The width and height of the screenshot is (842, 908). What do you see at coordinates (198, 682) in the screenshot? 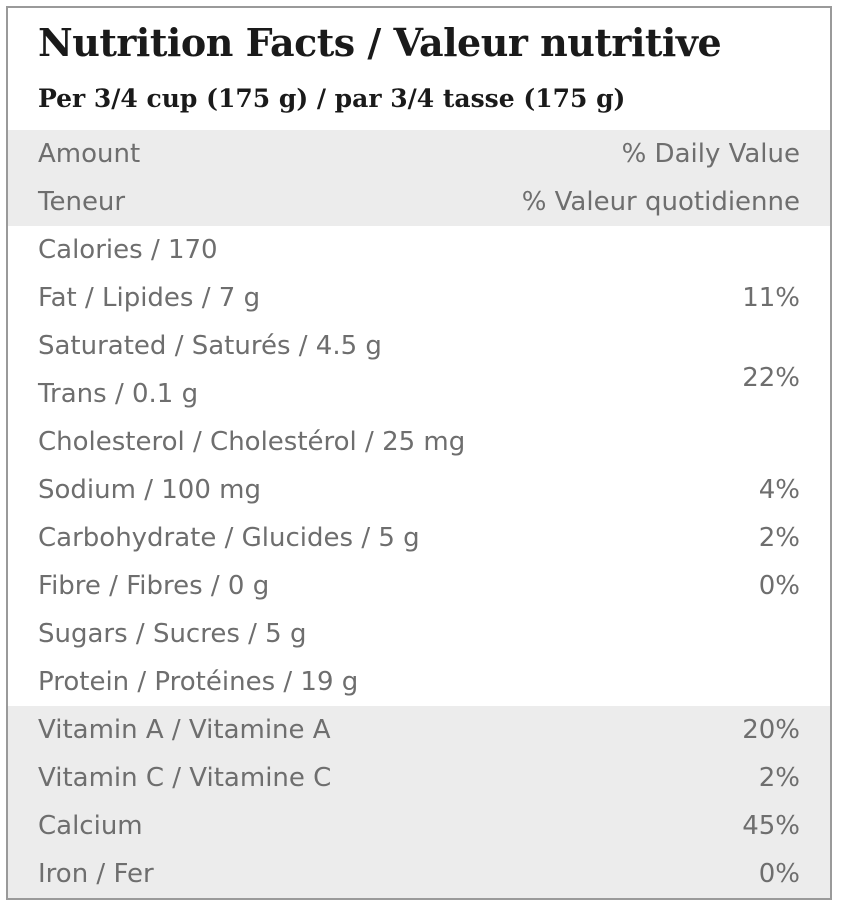
I see `nutrient-label: Protein / Protéines / 19 g` at bounding box center [198, 682].